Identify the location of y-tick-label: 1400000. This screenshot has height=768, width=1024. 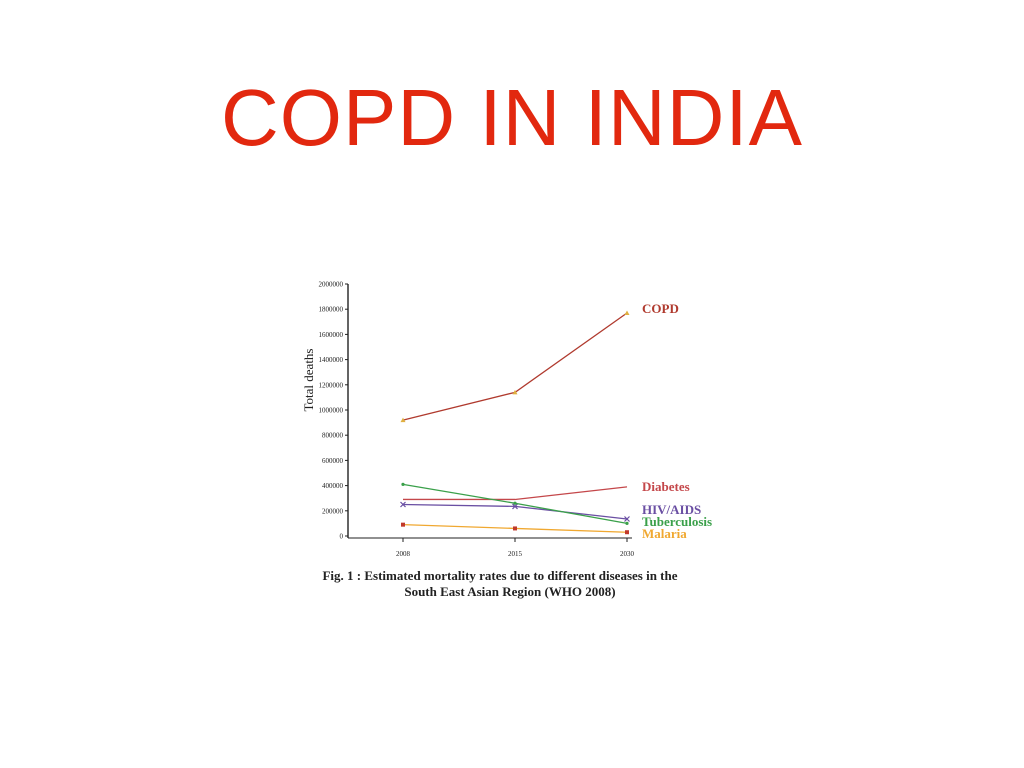
(331, 360).